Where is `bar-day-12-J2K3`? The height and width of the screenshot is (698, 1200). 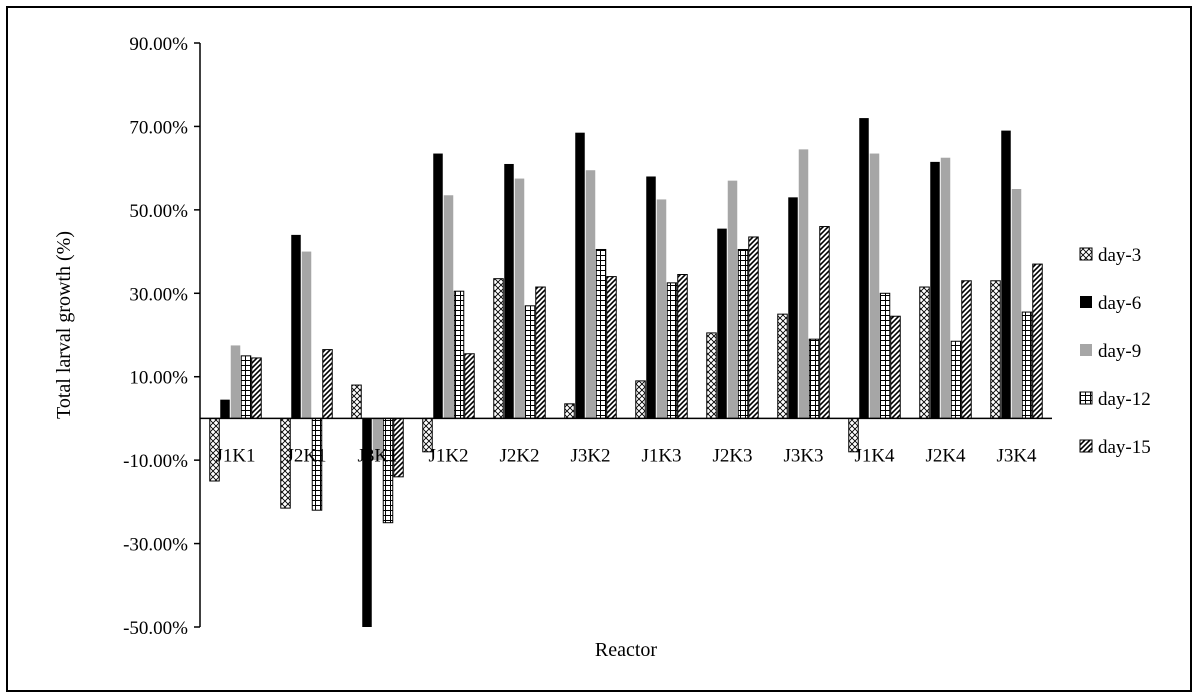
bar-day-12-J2K3 is located at coordinates (743, 333).